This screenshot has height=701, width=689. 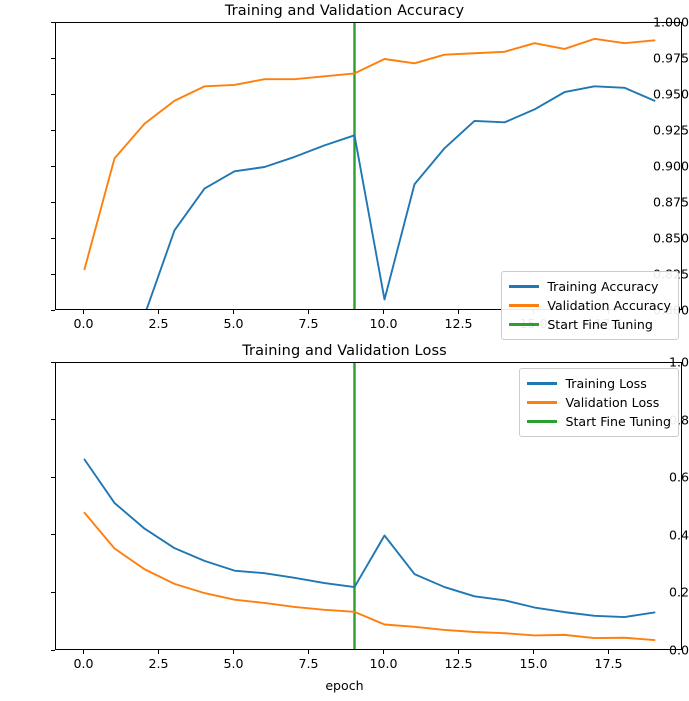 What do you see at coordinates (678, 592) in the screenshot?
I see `ytick-label: 0.2` at bounding box center [678, 592].